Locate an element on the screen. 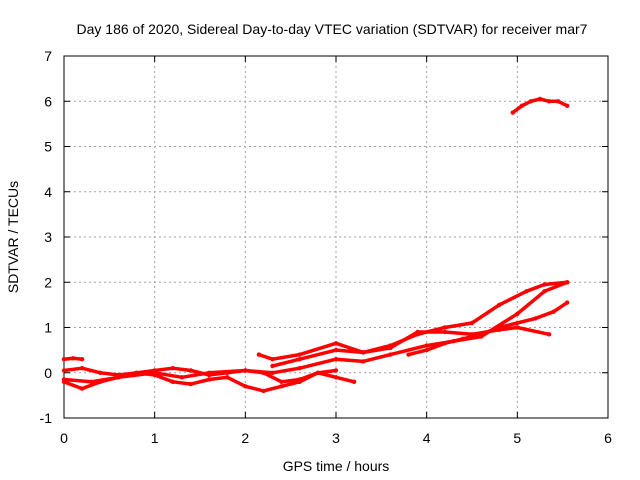  y-tick-label: -1 is located at coordinates (46, 418).